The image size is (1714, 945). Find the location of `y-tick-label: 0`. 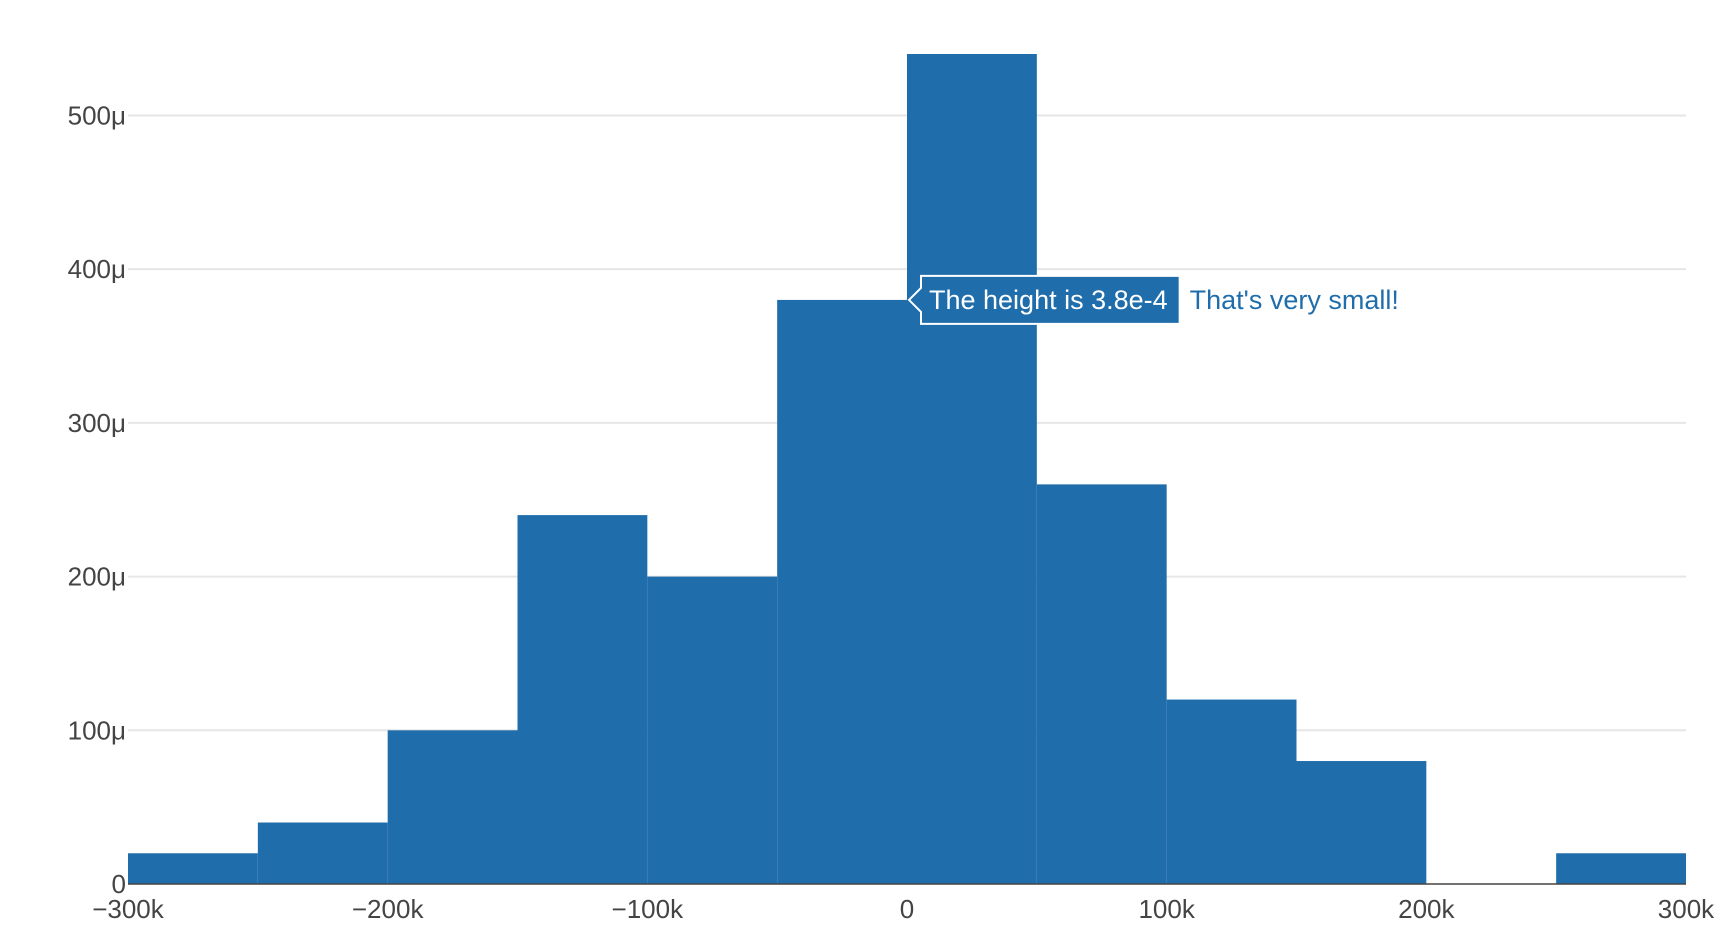

y-tick-label: 0 is located at coordinates (119, 884).